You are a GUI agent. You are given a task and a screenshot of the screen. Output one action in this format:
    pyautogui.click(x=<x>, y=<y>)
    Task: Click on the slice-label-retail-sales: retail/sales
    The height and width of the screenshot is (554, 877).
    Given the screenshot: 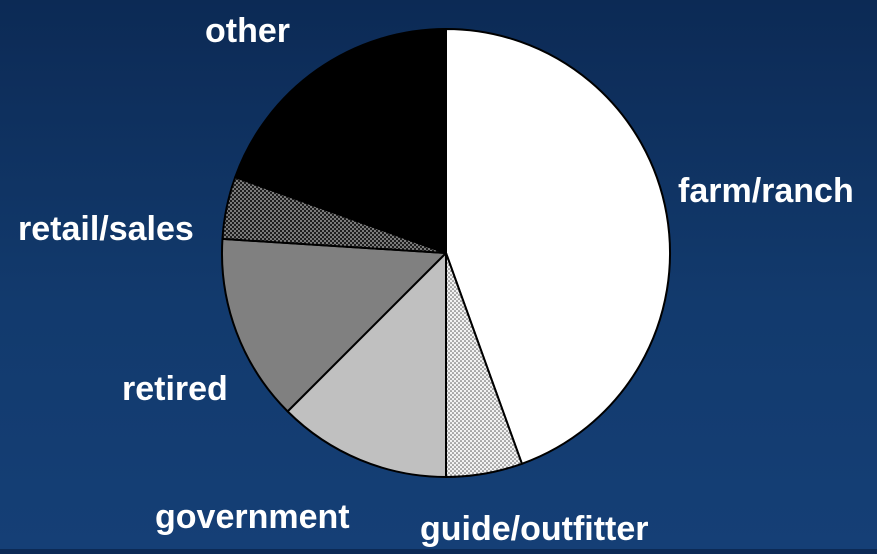 What is the action you would take?
    pyautogui.click(x=106, y=229)
    